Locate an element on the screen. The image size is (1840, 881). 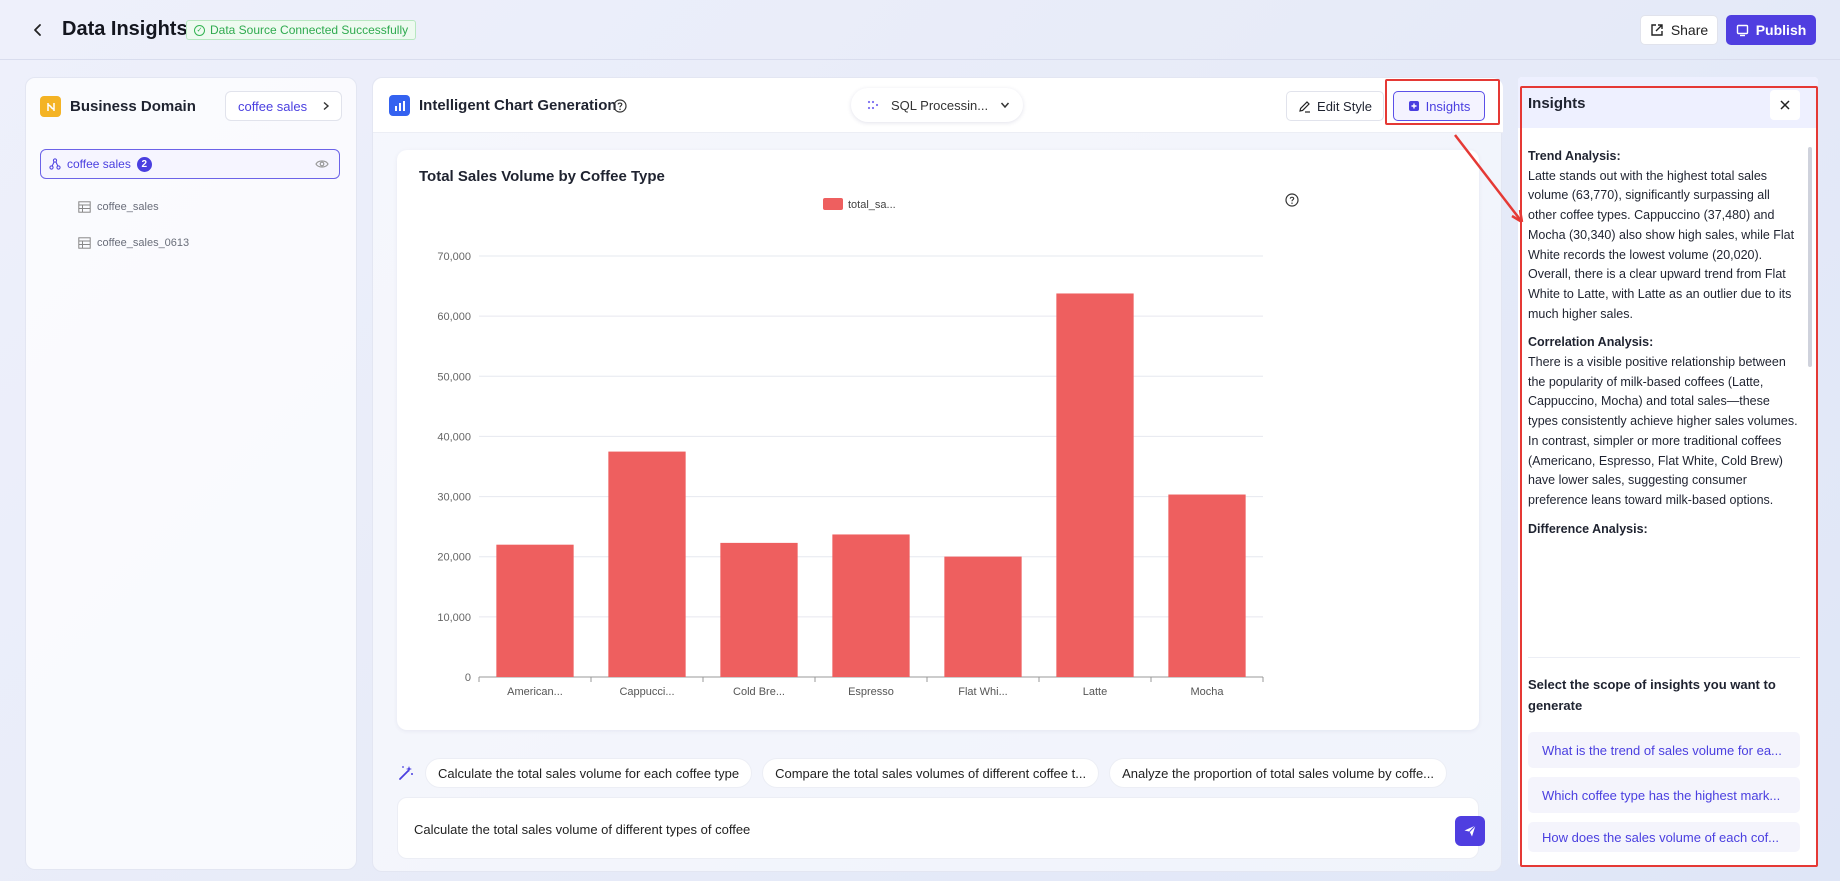
pencil-icon is located at coordinates (1305, 106).